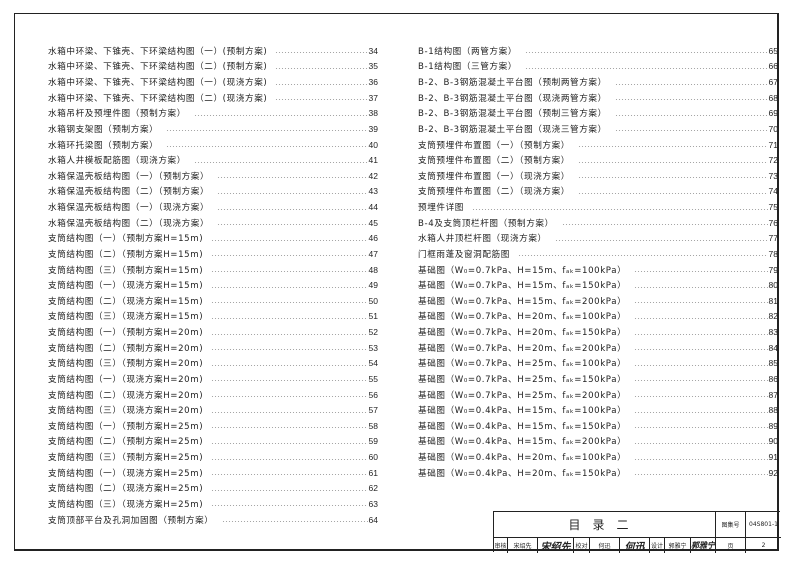 The image size is (793, 562). I want to click on toc-entry: 支筒结构图（一）（现浇方案H=15m) 49, so click(213, 285).